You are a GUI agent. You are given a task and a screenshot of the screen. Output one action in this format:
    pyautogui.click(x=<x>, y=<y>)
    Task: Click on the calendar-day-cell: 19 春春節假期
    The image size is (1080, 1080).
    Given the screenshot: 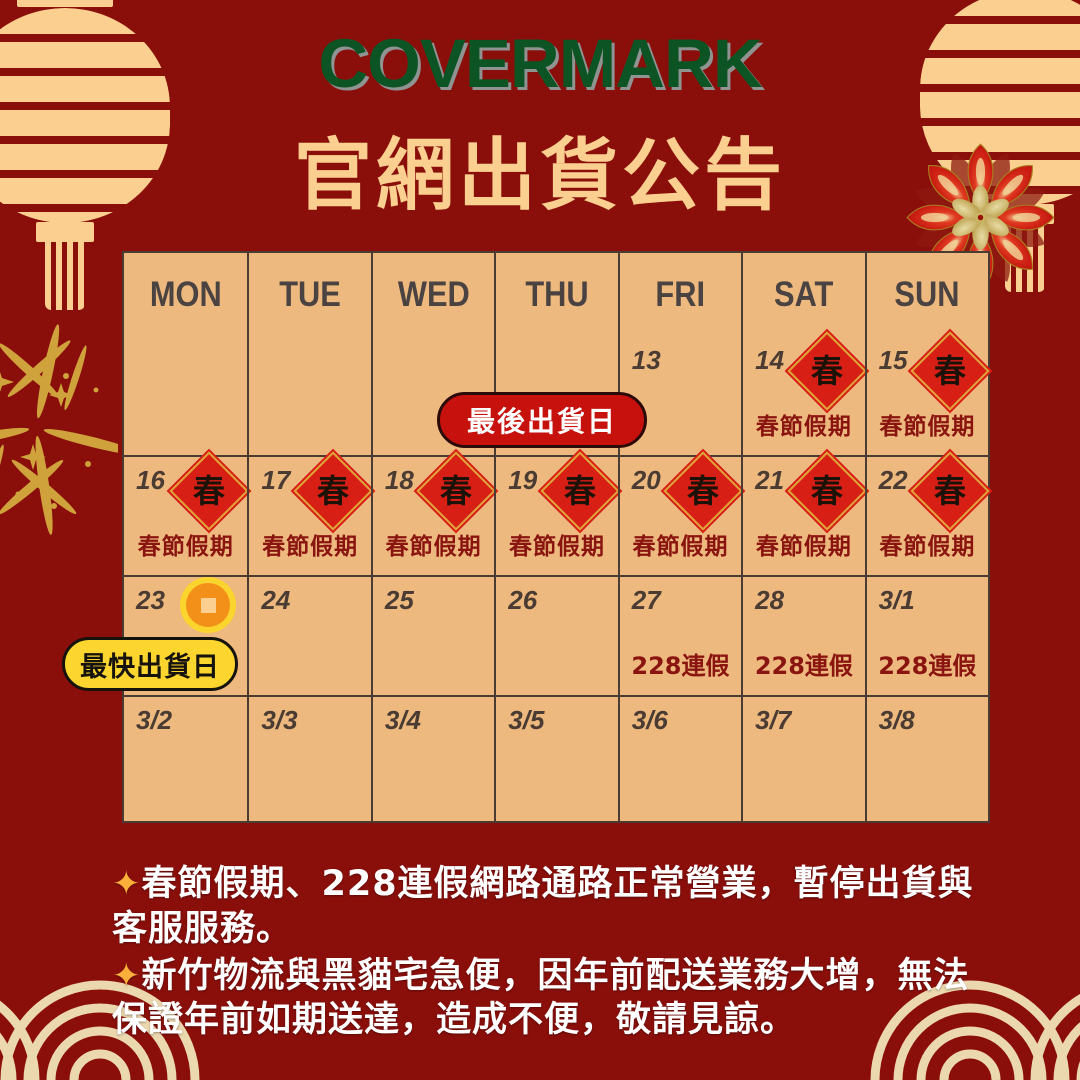 What is the action you would take?
    pyautogui.click(x=558, y=511)
    